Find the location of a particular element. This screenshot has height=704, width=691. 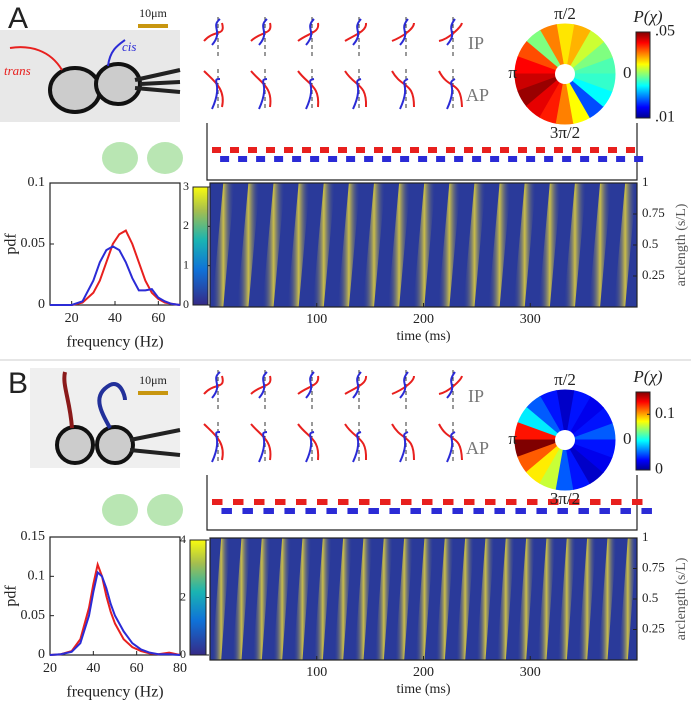

colorbar-tick-label: 2 is located at coordinates (186, 225).